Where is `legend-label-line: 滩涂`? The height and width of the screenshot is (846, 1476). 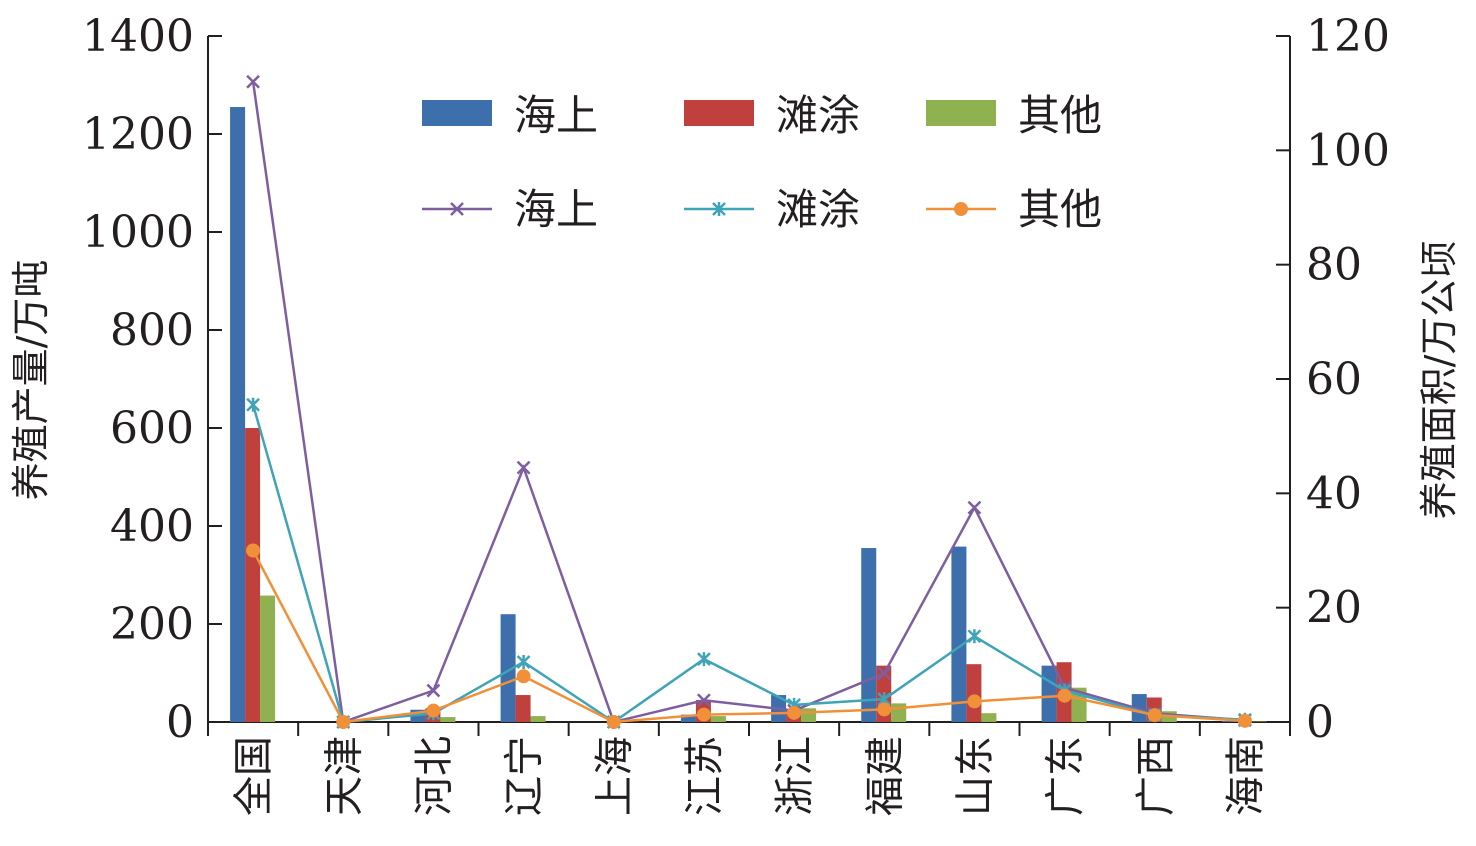 legend-label-line: 滩涂 is located at coordinates (818, 209).